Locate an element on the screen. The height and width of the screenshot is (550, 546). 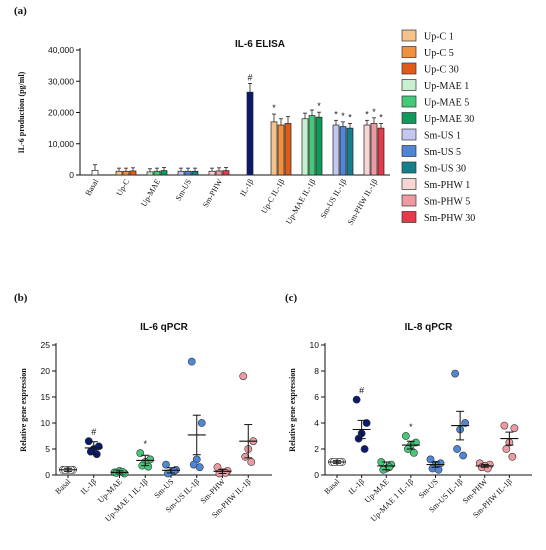
panel-b-ytick-label: 10 is located at coordinates (46, 423).